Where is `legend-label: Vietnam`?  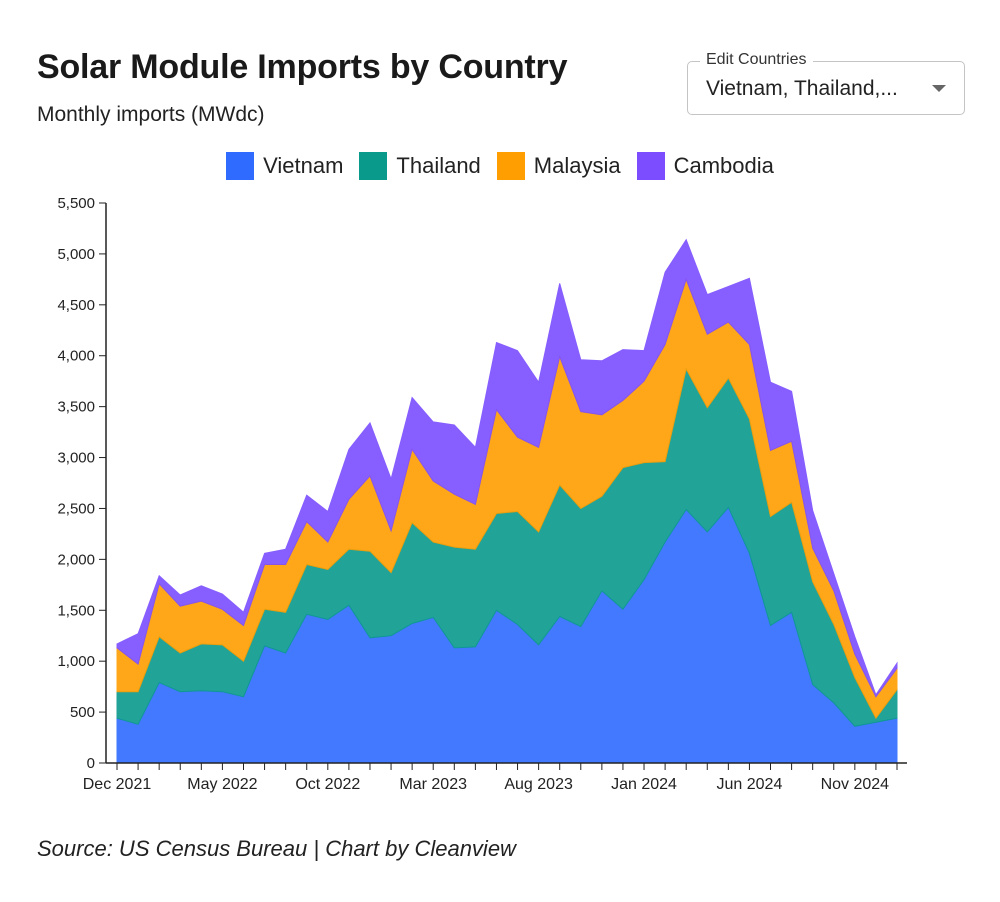 legend-label: Vietnam is located at coordinates (303, 165).